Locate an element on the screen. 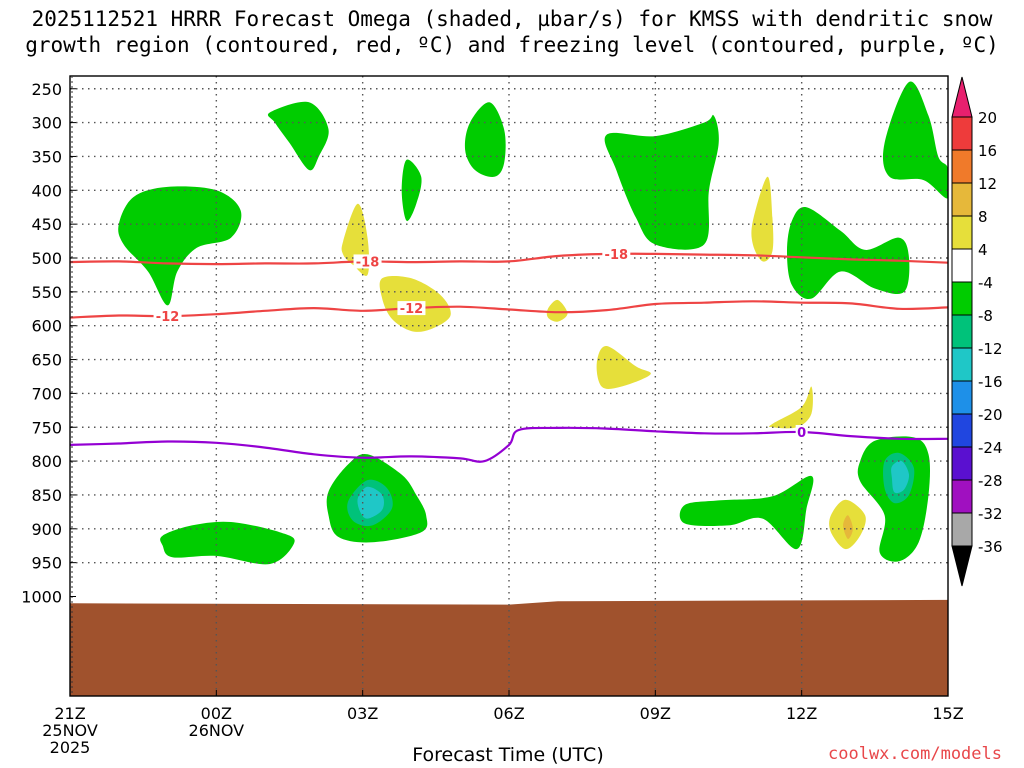 Image resolution: width=1024 pixels, height=768 pixels. colorbar-label--16: -16 is located at coordinates (990, 382).